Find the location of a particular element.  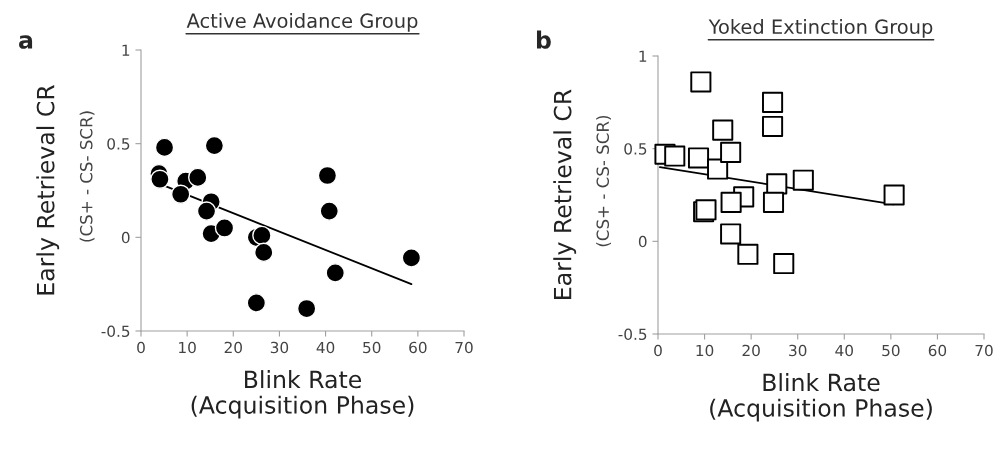

chart-title: Active Avoidance Group is located at coordinates (302, 22).